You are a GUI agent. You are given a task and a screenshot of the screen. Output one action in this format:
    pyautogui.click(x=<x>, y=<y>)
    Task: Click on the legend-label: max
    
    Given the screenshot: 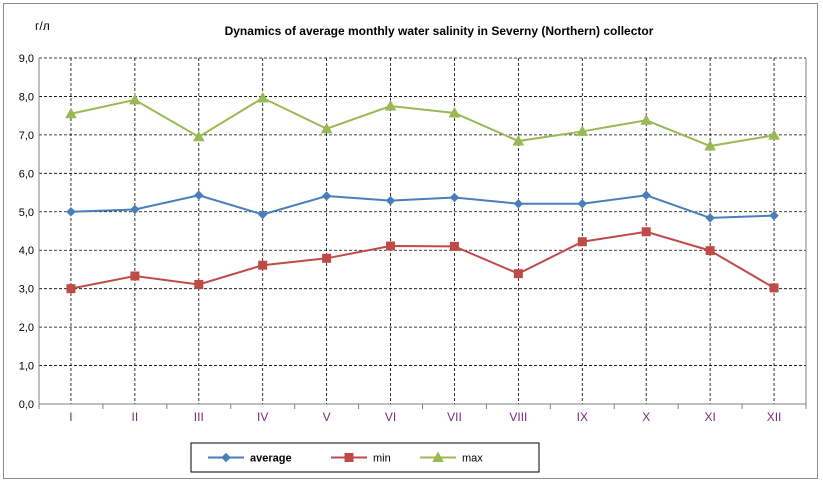 What is the action you would take?
    pyautogui.click(x=472, y=459)
    